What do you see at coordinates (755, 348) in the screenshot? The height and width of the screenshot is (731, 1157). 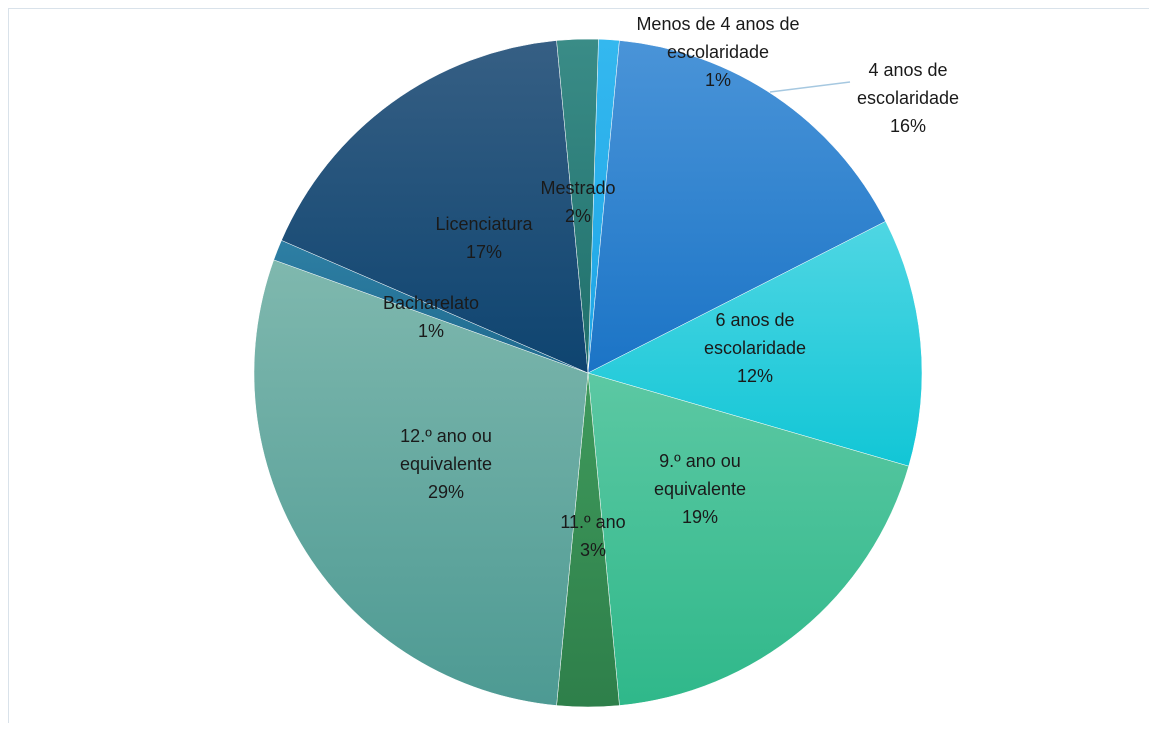 I see `slice-label-3: 6 anos de escolaridade 12%` at bounding box center [755, 348].